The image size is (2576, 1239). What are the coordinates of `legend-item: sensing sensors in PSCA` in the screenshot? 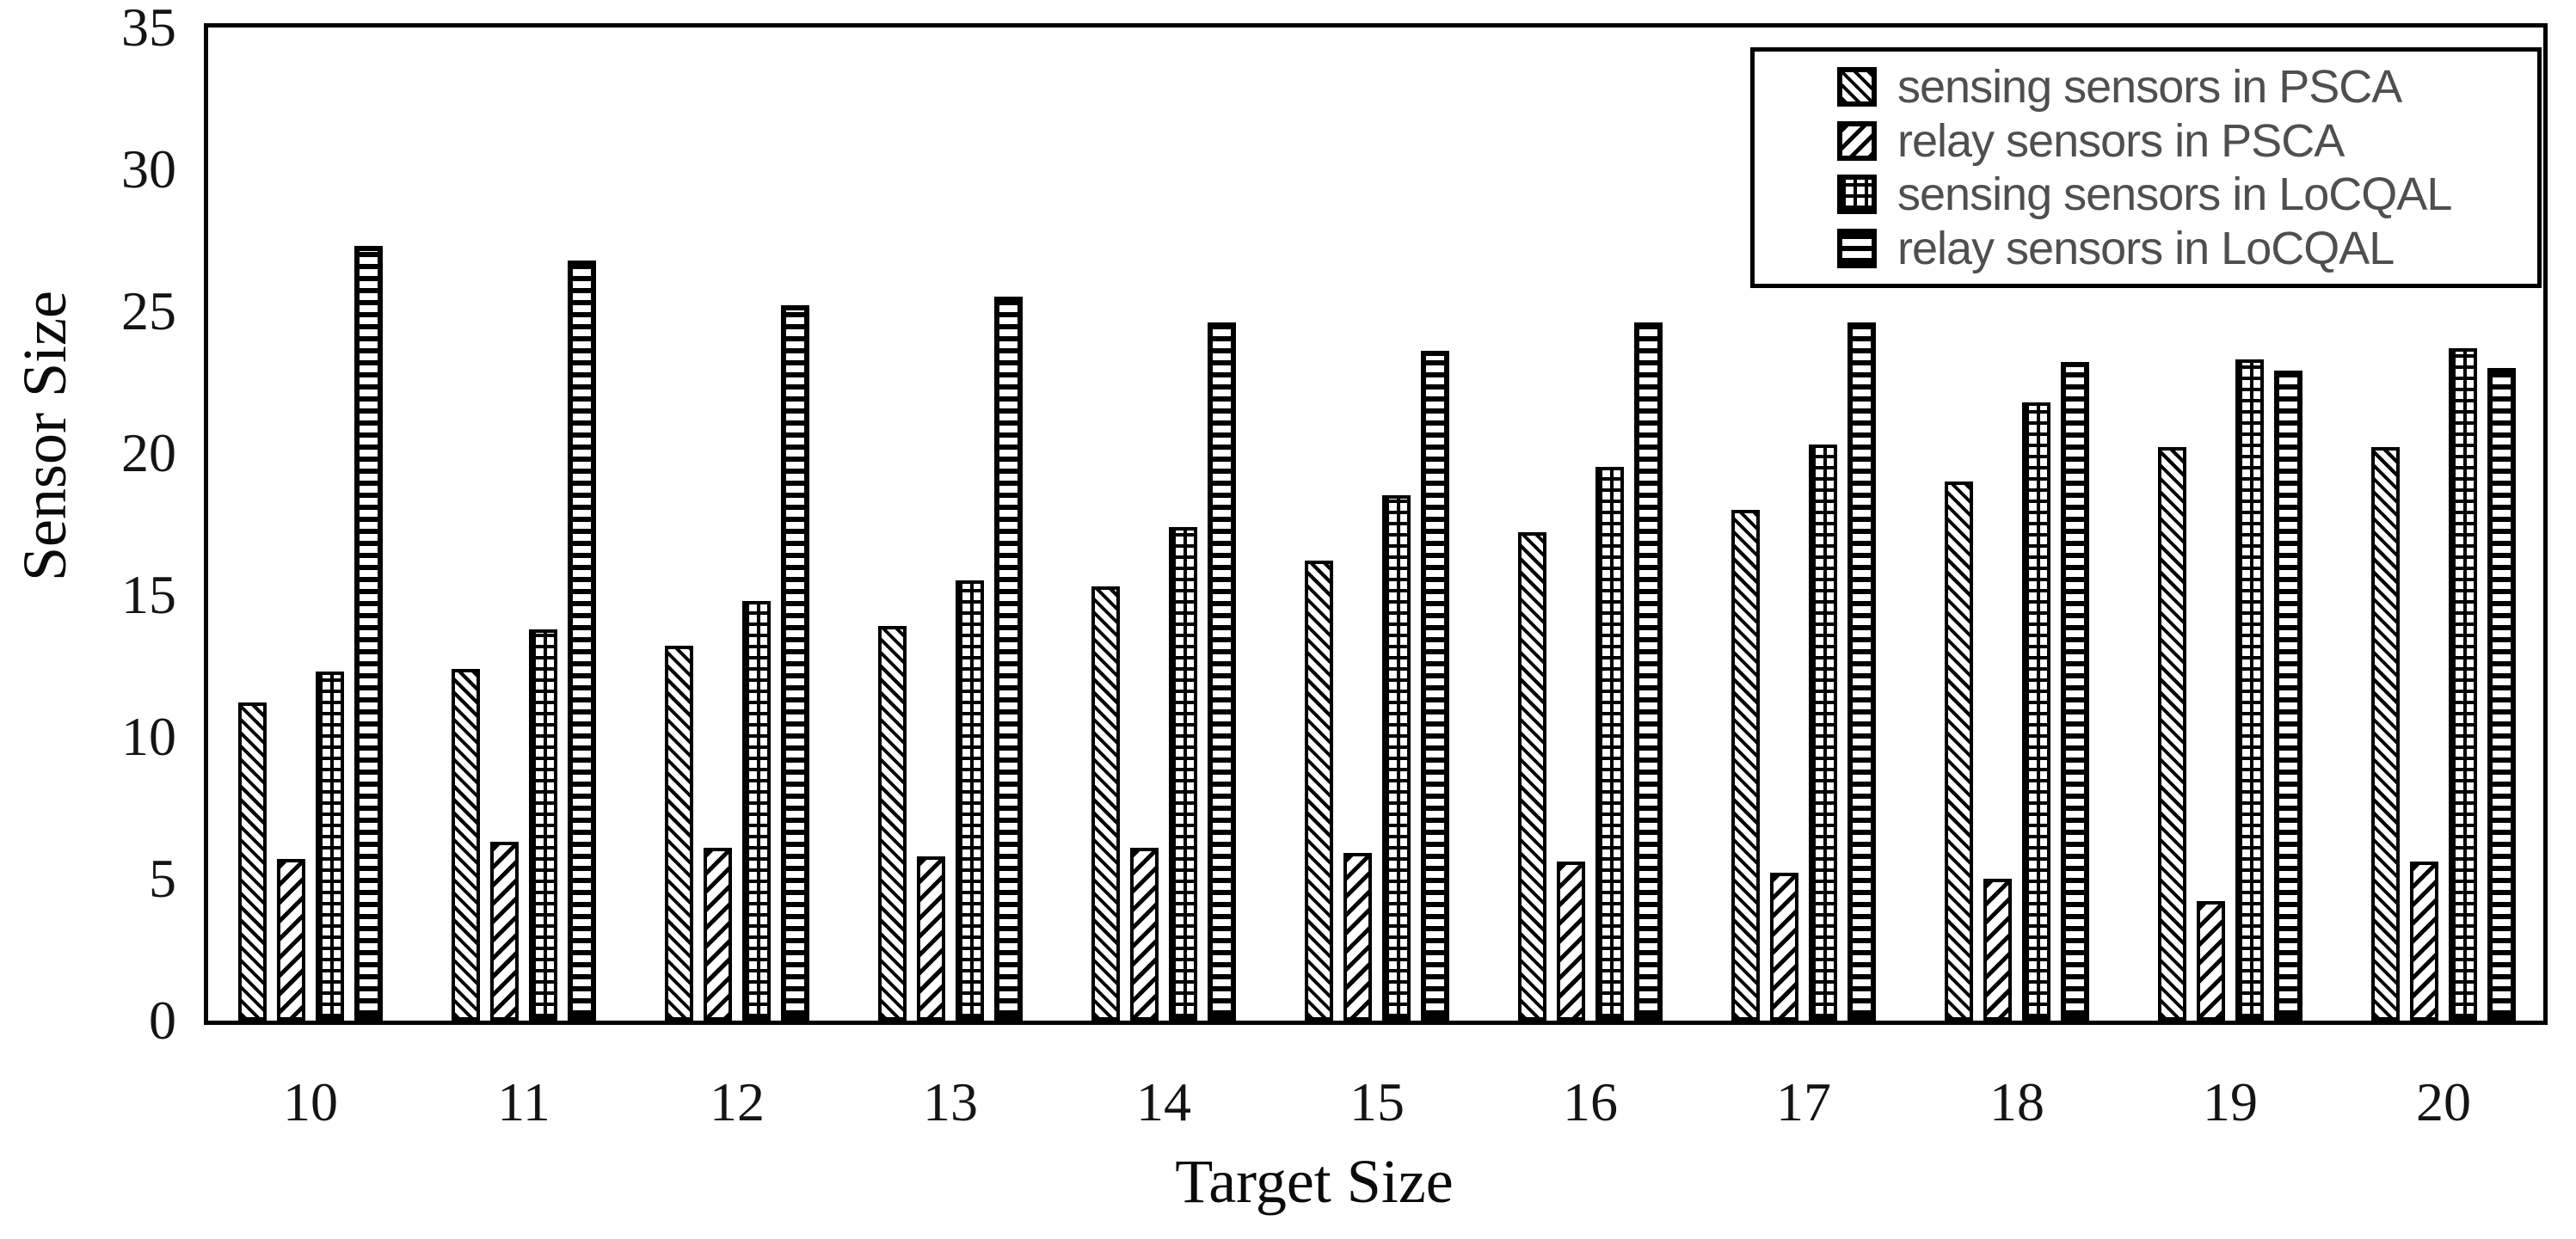 It's located at (2146, 87).